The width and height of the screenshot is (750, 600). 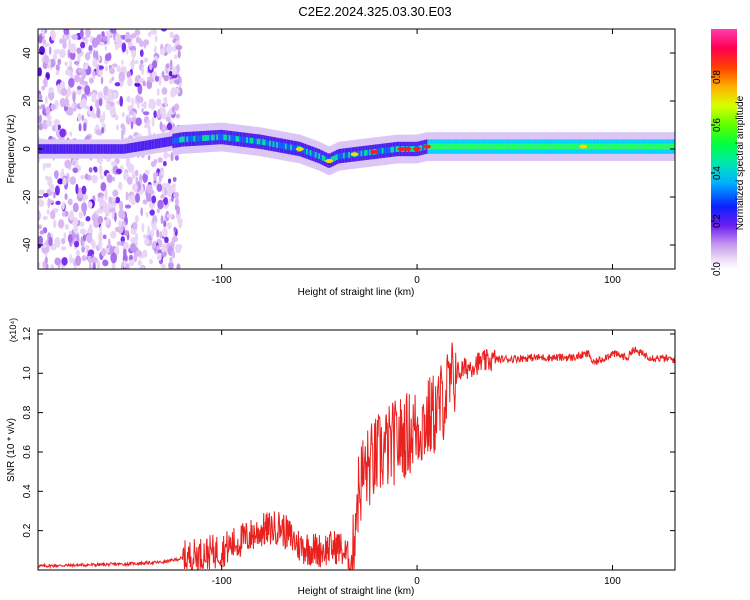 What do you see at coordinates (356, 591) in the screenshot?
I see `snr-x-label: Height of straight line (km)` at bounding box center [356, 591].